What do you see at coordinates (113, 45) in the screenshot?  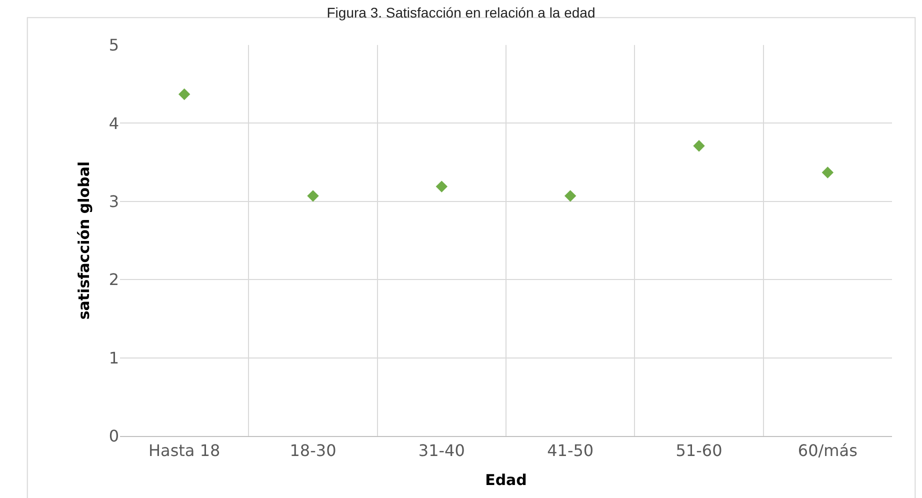 I see `y-tick-label: 5` at bounding box center [113, 45].